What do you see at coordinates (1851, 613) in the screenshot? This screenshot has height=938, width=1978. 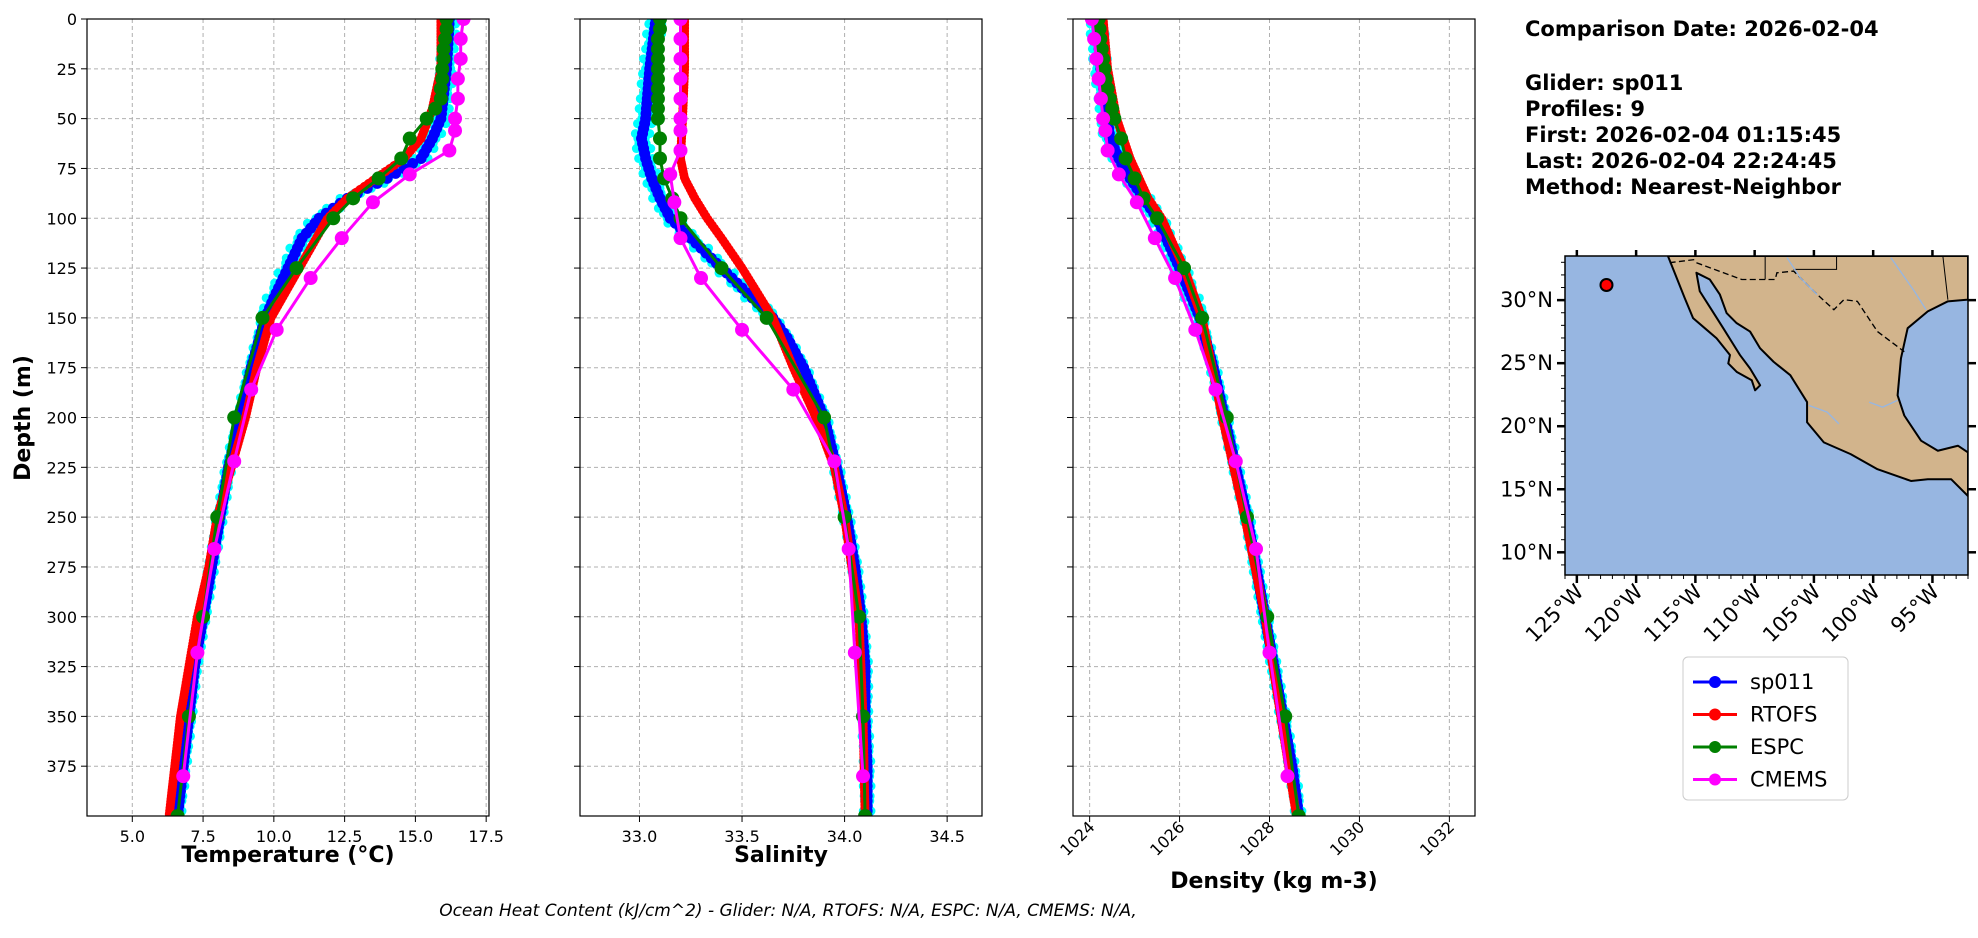 I see `lon-tick-label: 100°W` at bounding box center [1851, 613].